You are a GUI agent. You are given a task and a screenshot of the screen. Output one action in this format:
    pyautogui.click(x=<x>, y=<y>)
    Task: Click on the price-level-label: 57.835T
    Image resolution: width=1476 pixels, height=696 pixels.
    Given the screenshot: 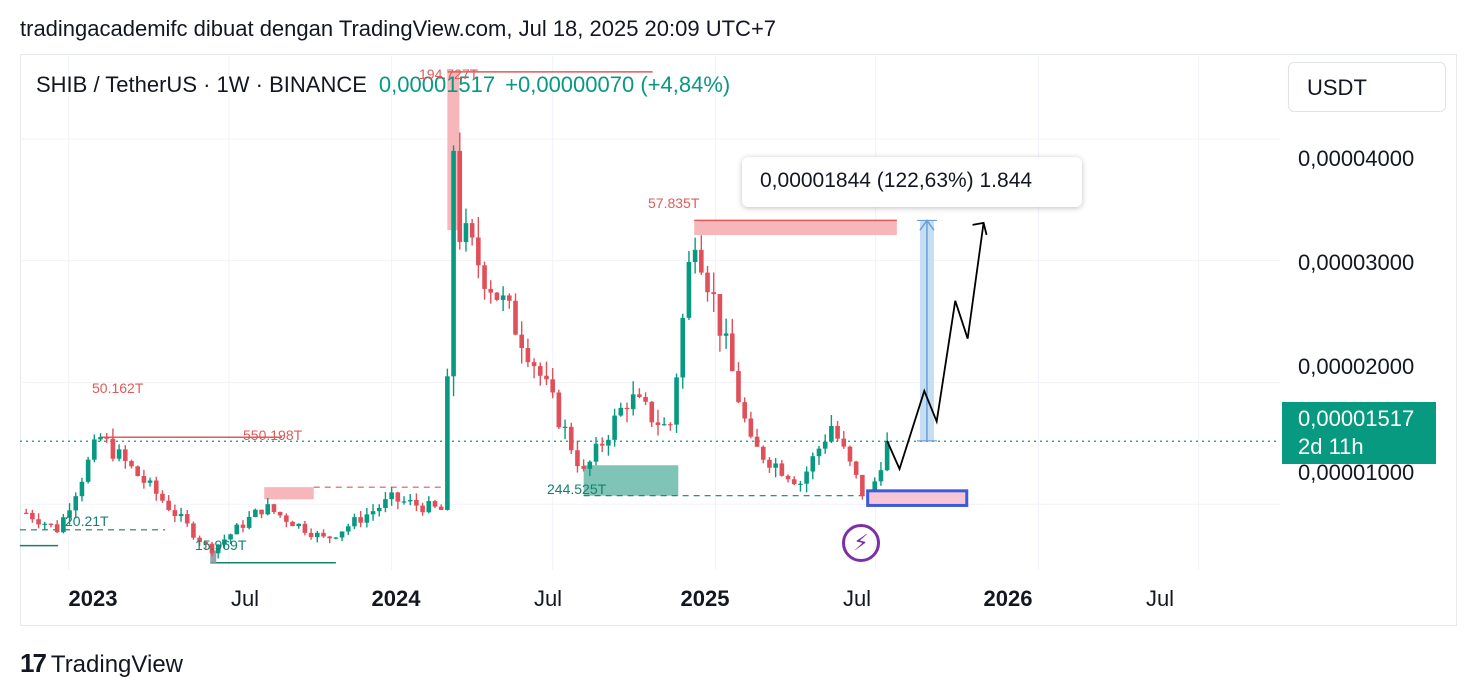 What is the action you would take?
    pyautogui.click(x=674, y=203)
    